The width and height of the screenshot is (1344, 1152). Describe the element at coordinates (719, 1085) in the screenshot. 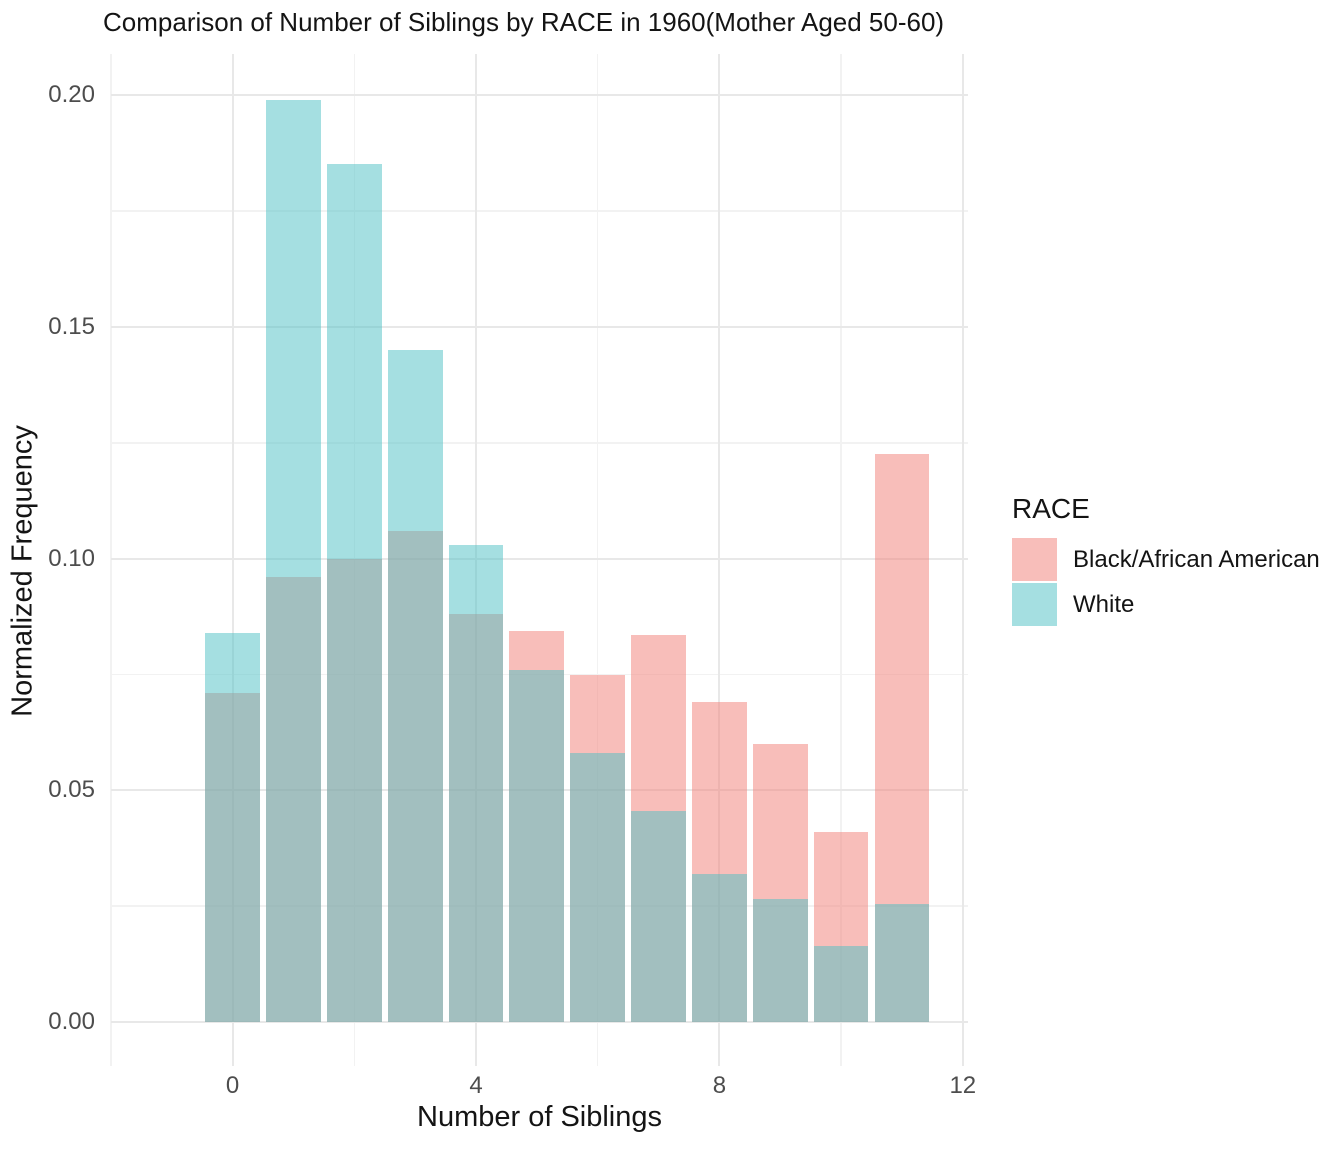

I see `x-tick-label-8: 8` at that location.